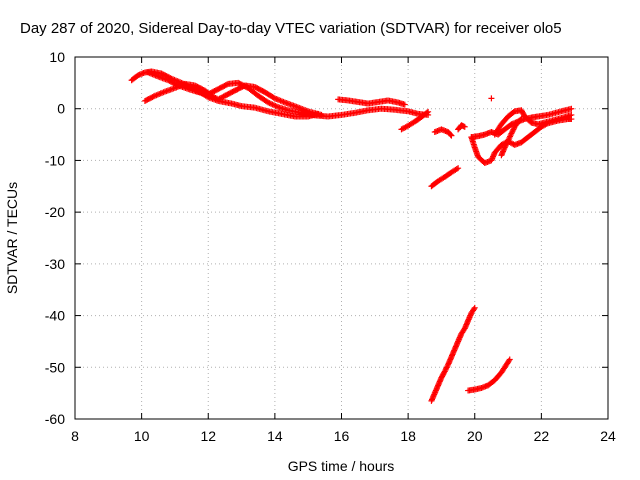 Image resolution: width=640 pixels, height=480 pixels. Describe the element at coordinates (443, 132) in the screenshot. I see `series-track-f` at that location.